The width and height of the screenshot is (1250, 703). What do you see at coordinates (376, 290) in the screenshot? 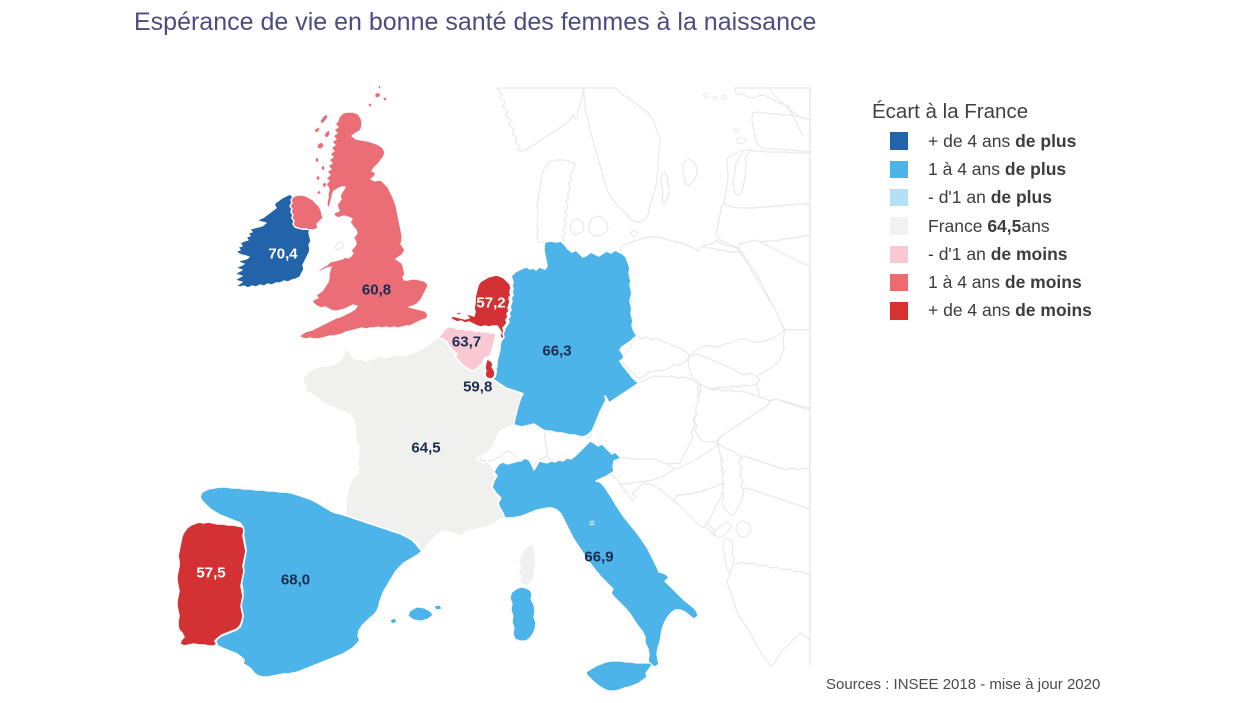
I see `svg-text: 60,8` at bounding box center [376, 290].